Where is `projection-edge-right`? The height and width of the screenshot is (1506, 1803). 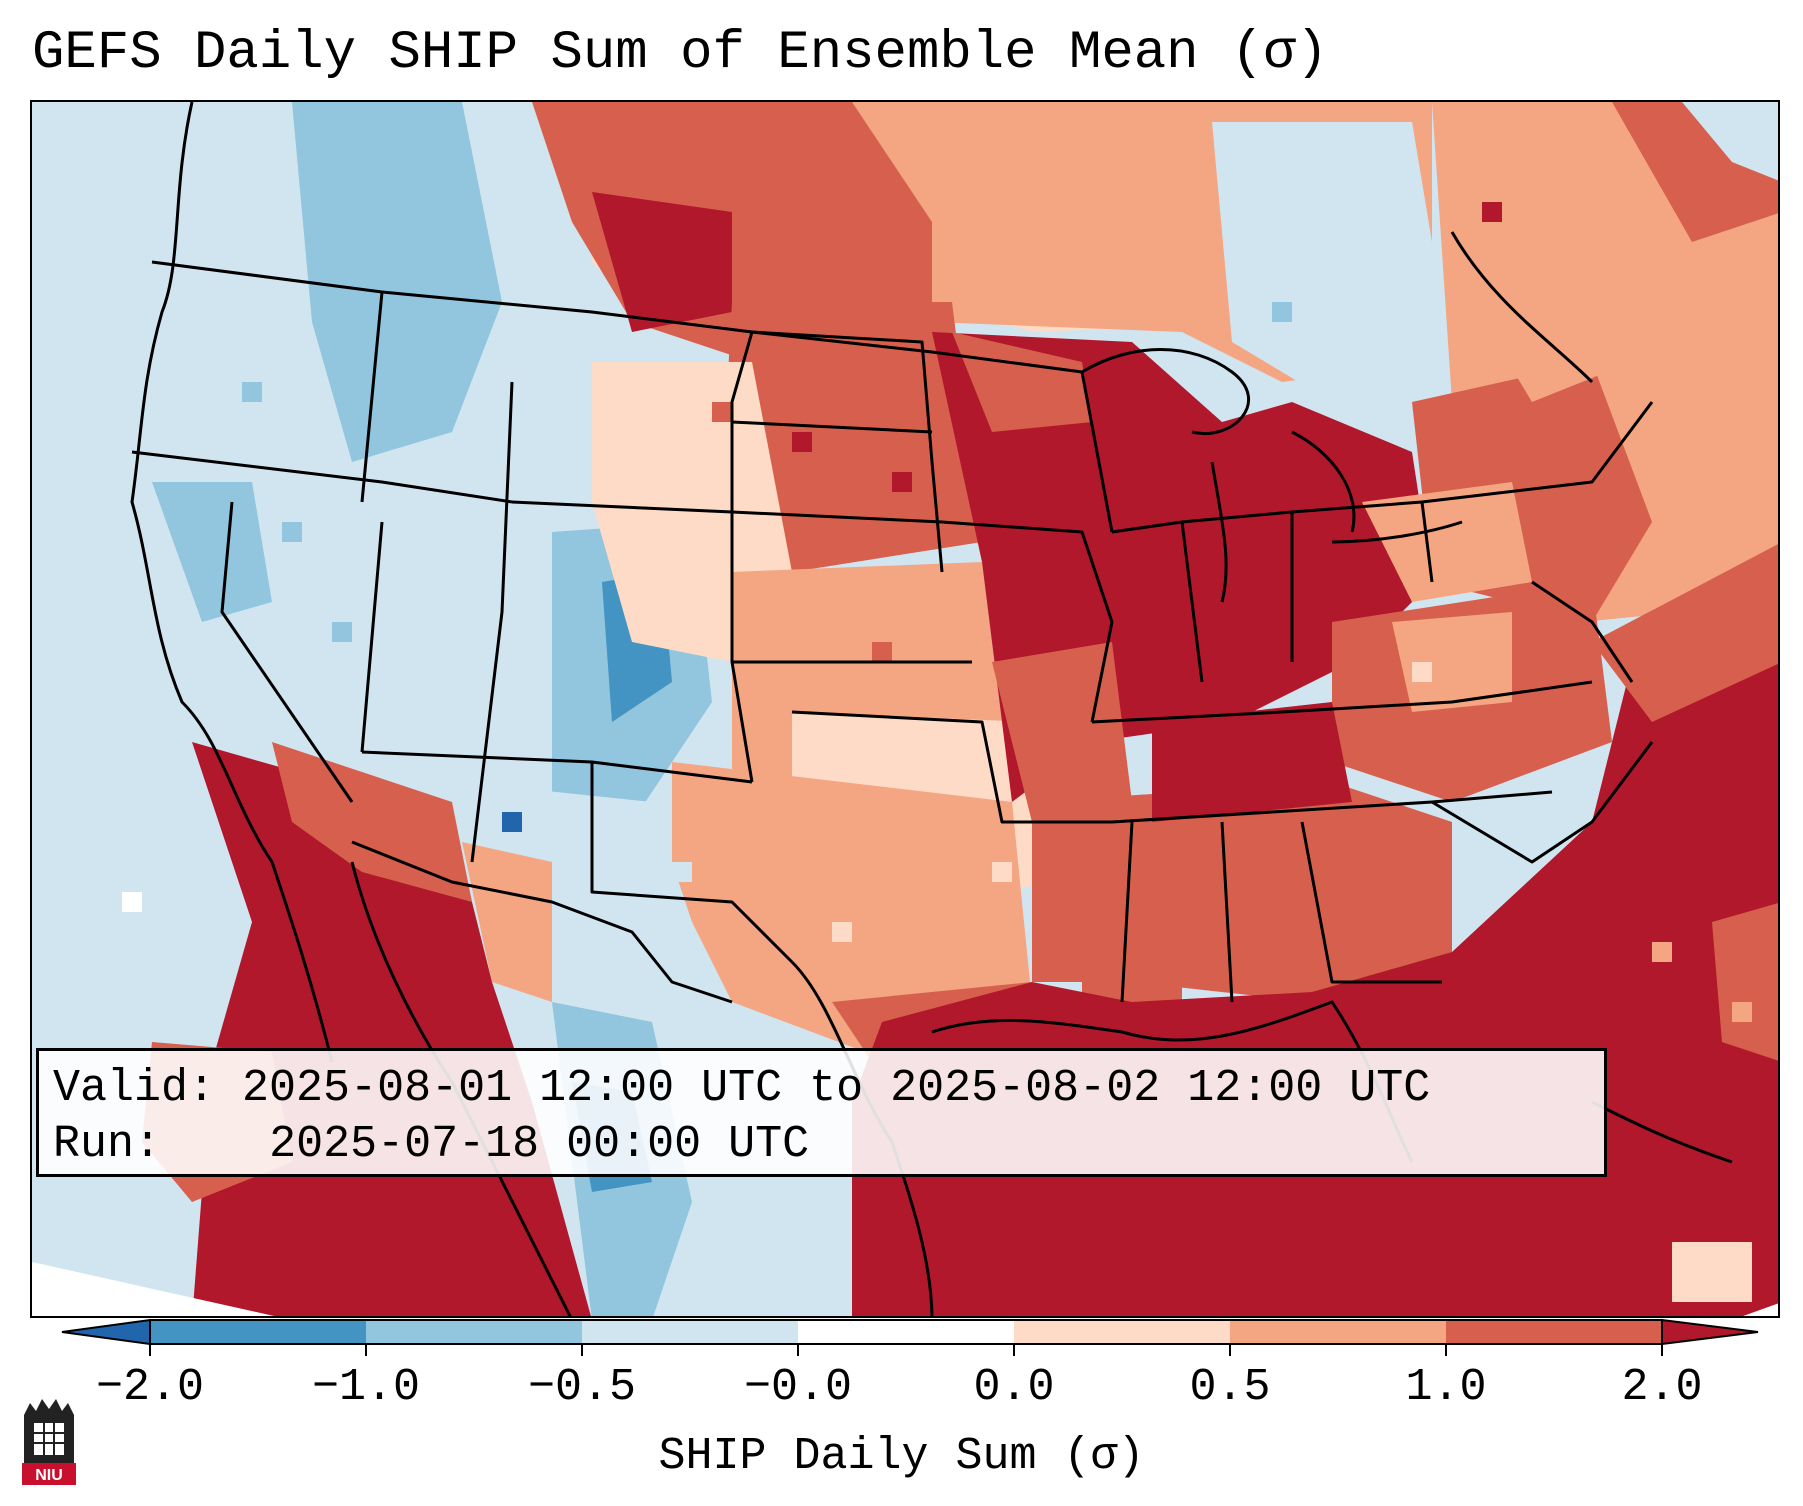
projection-edge-right is located at coordinates (1760, 1309).